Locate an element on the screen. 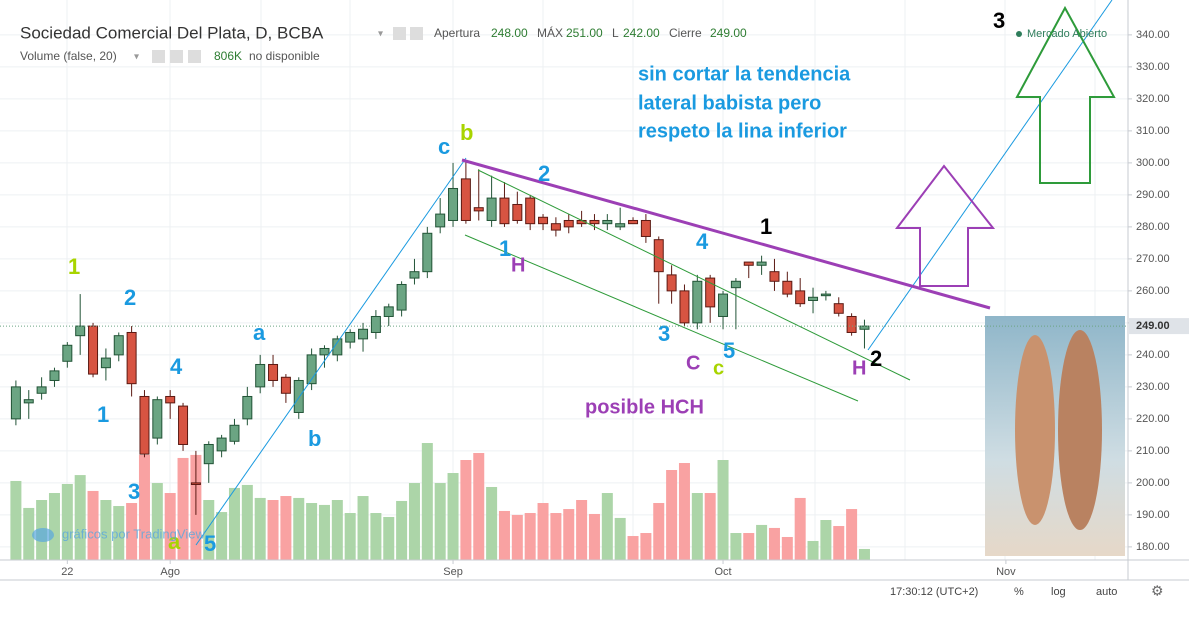 Image resolution: width=1189 pixels, height=619 pixels. x-tick-label: Nov is located at coordinates (1006, 572).